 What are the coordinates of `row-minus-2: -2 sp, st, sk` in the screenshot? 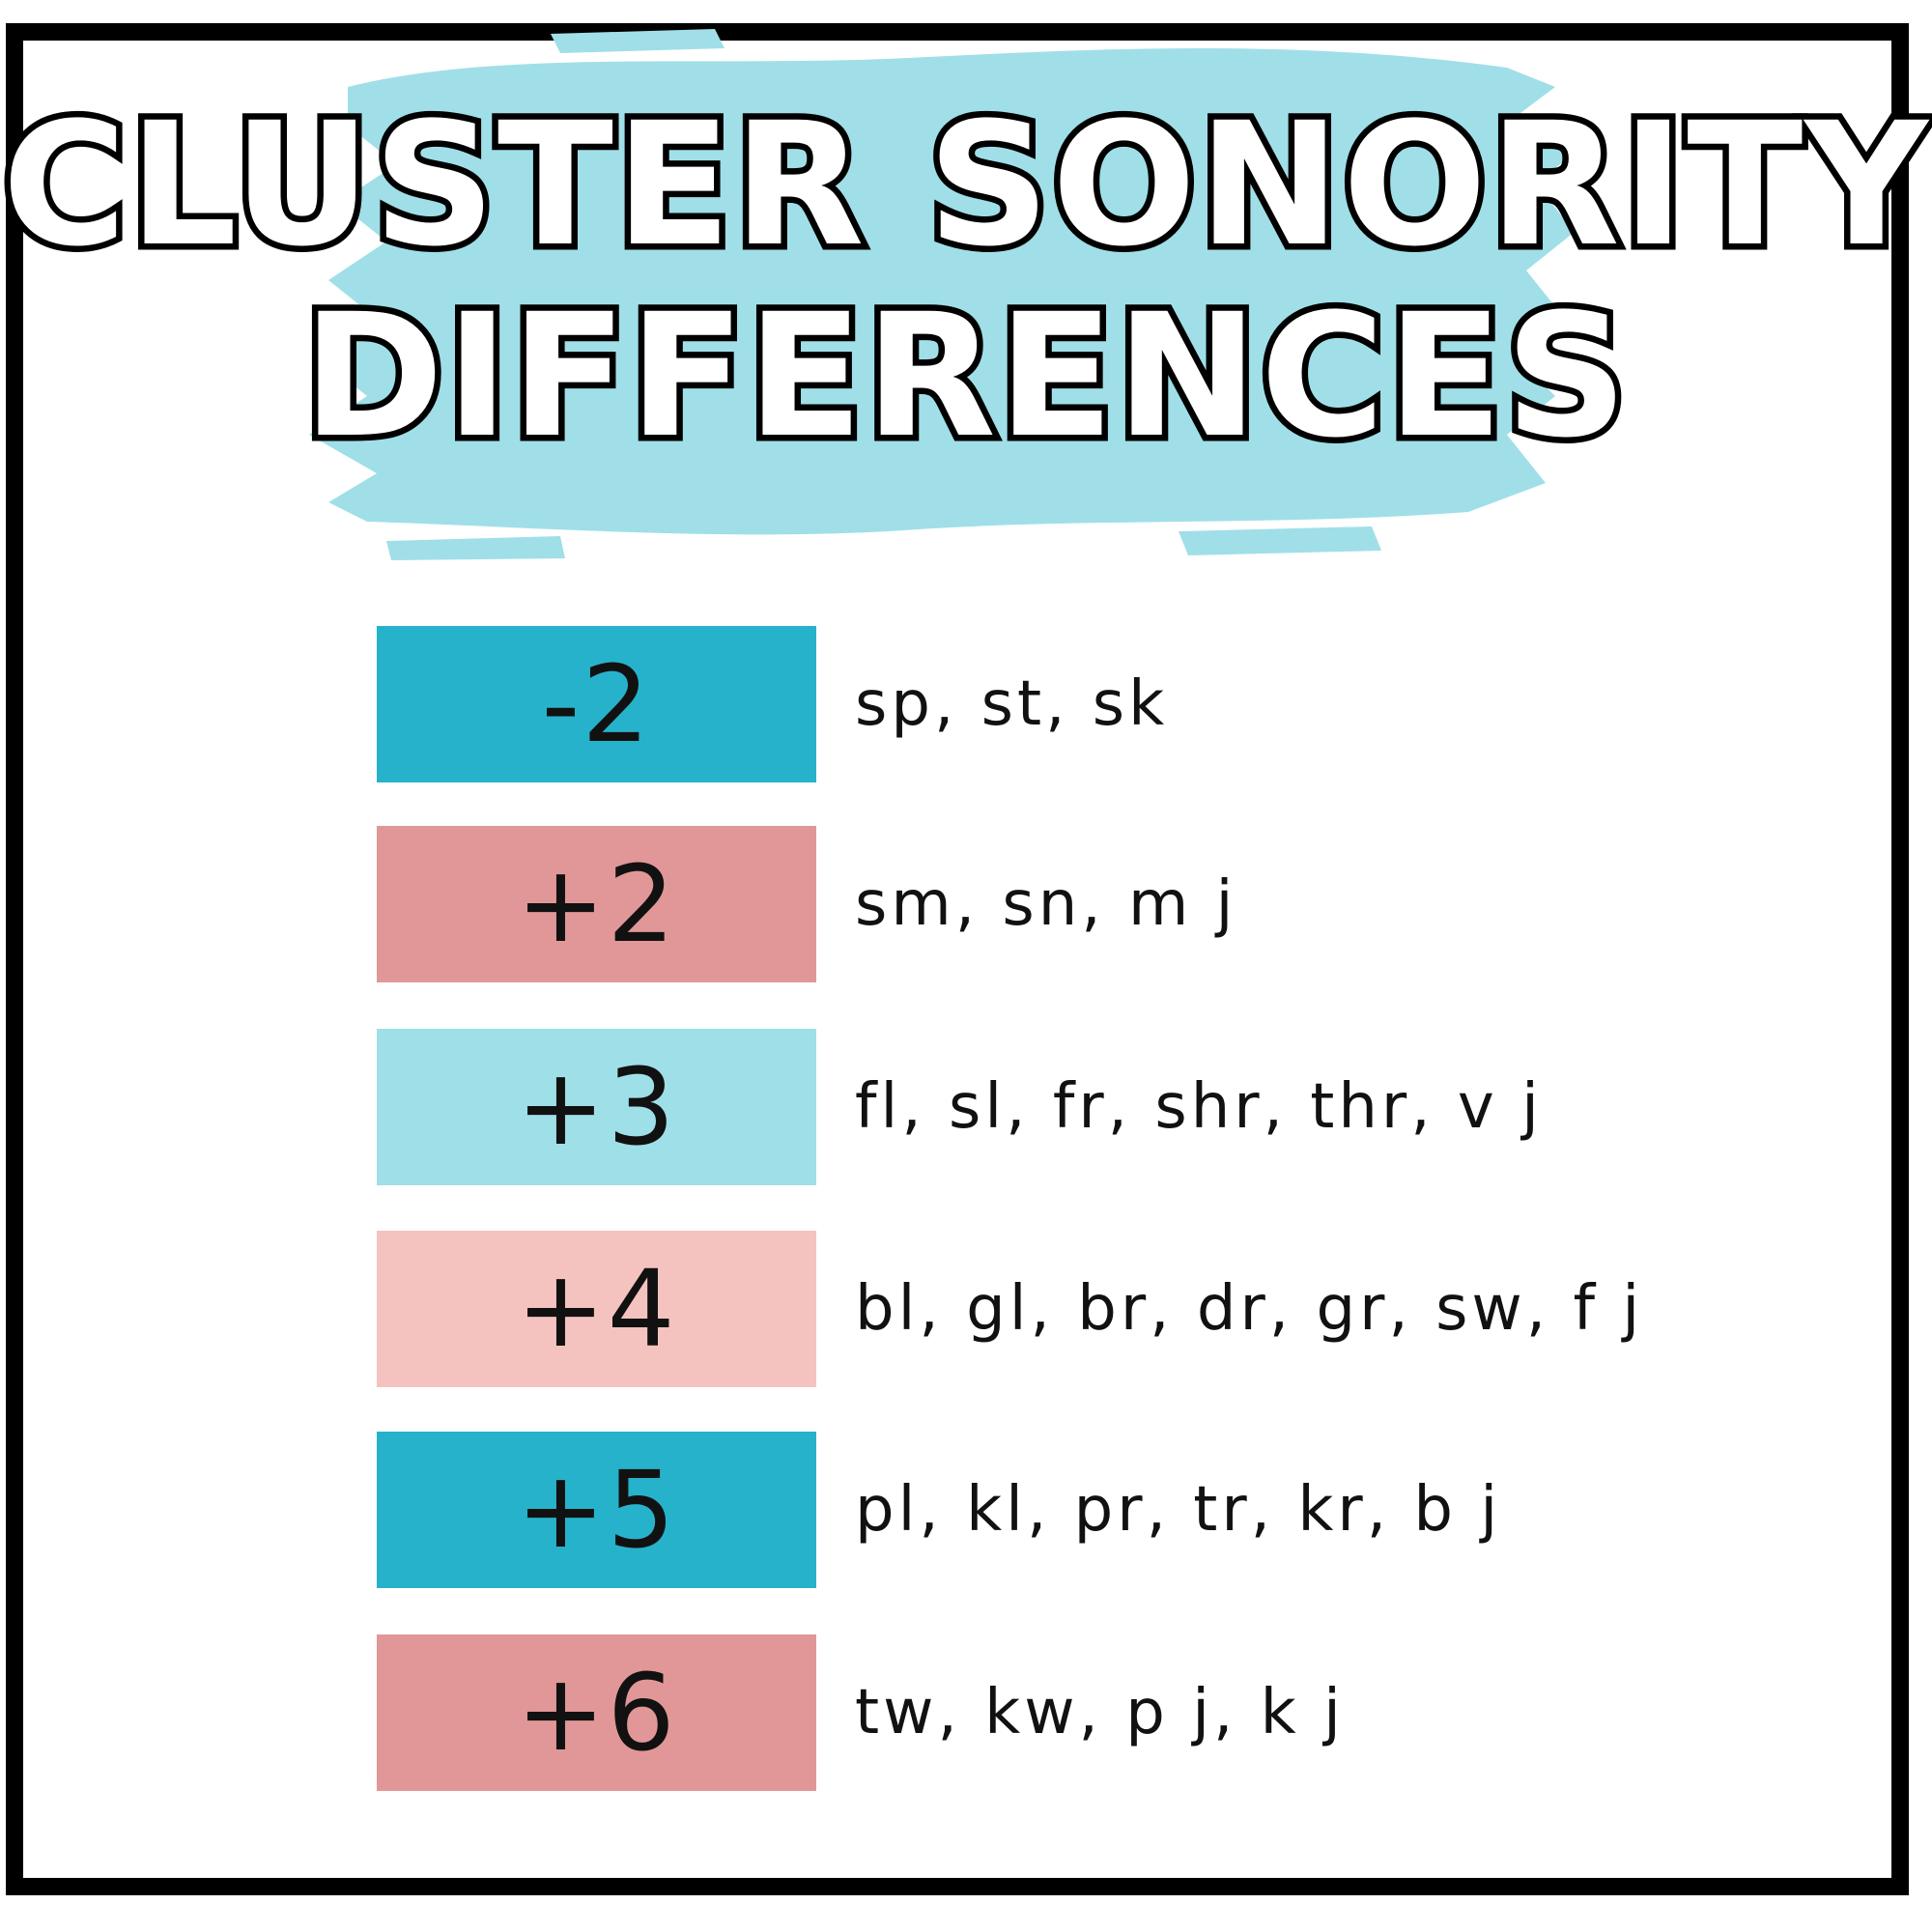 It's located at (1062, 704).